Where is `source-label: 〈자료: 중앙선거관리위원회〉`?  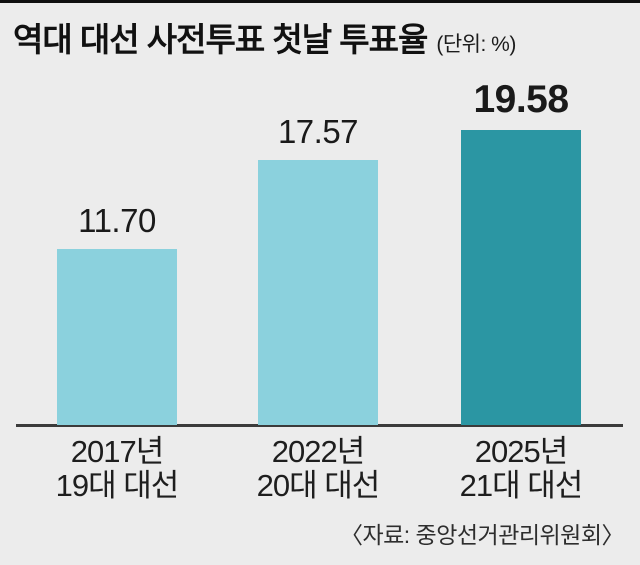
source-label: 〈자료: 중앙선거관리위원회〉 is located at coordinates (482, 535).